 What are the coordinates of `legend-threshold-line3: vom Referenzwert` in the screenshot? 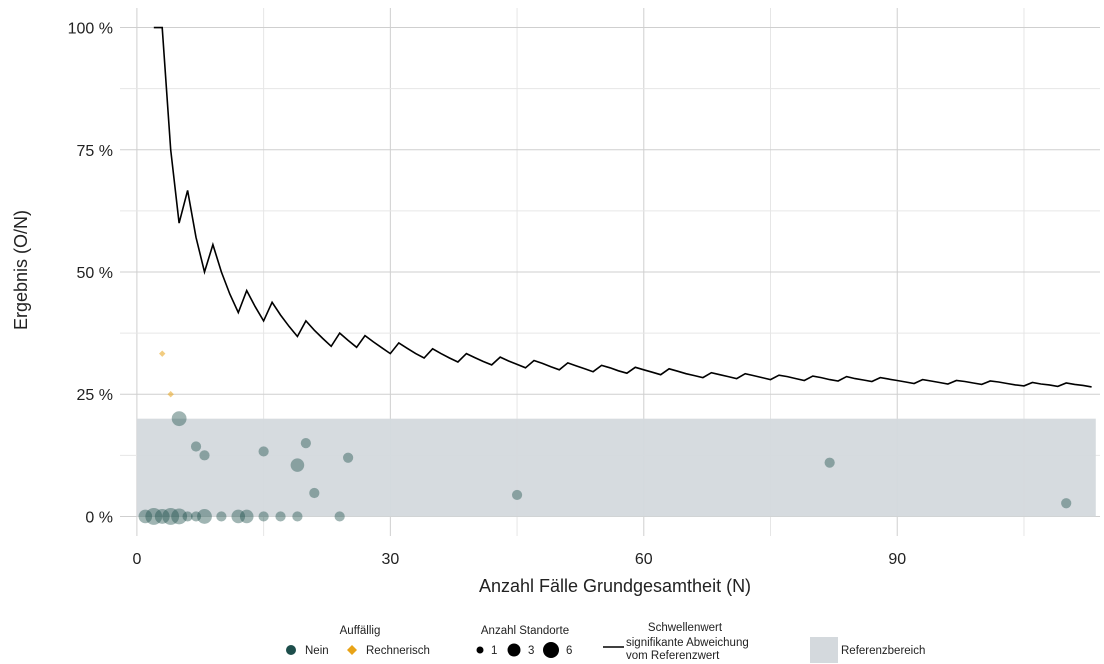 It's located at (673, 656).